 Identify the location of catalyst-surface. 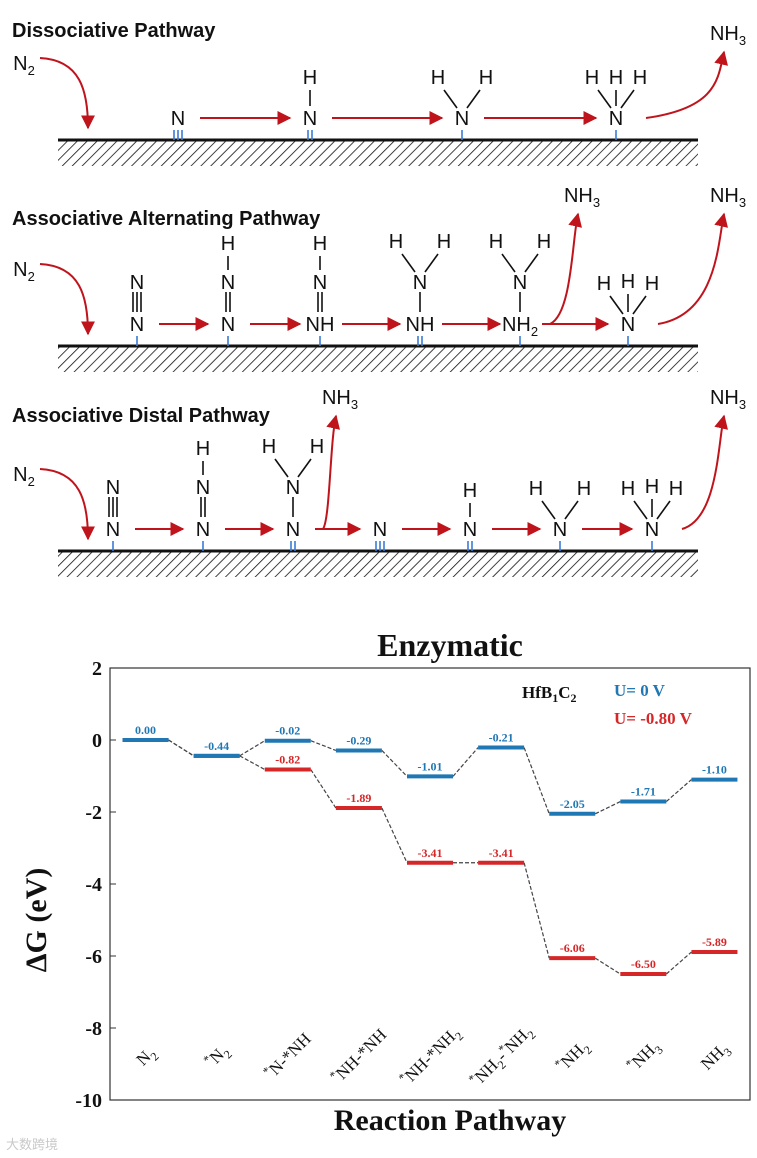
(378, 564).